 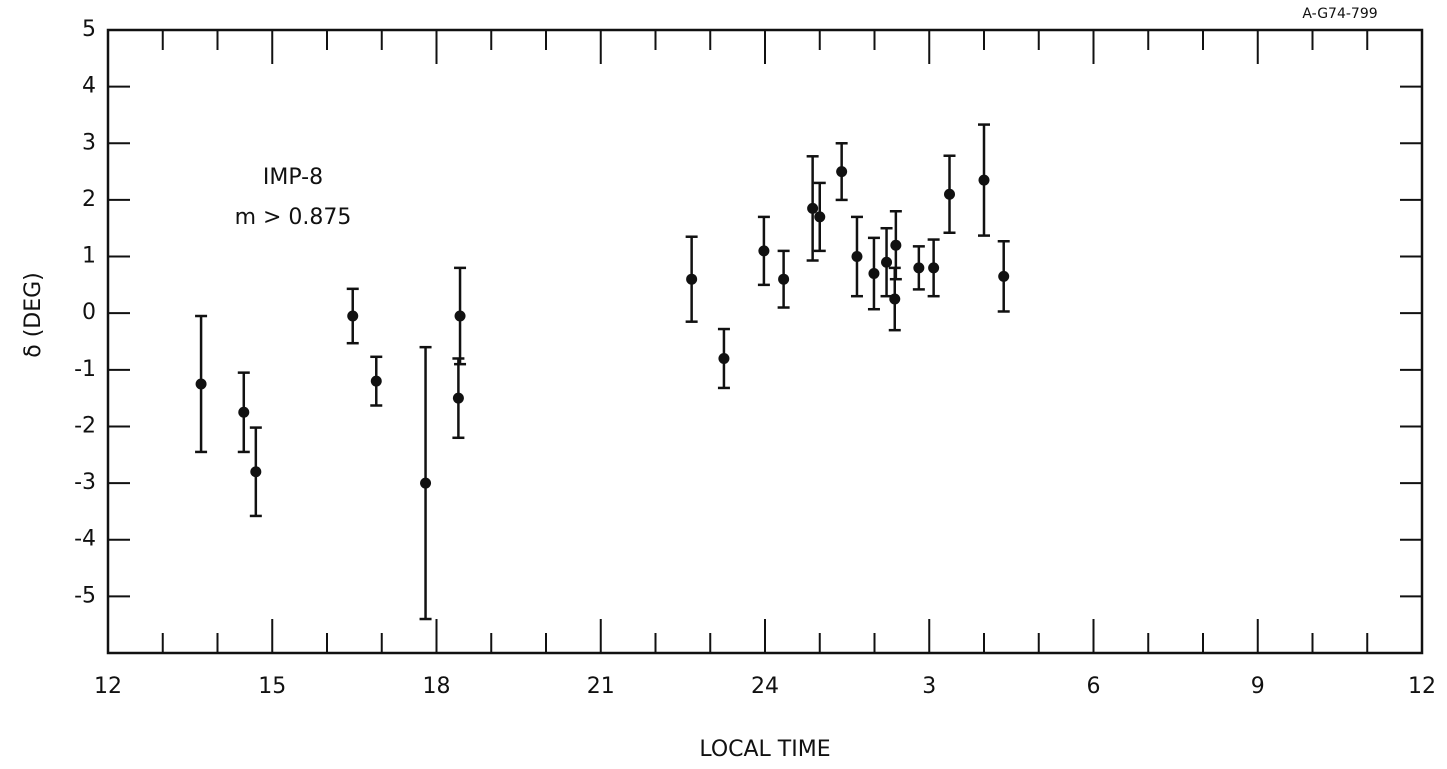 What do you see at coordinates (33, 315) in the screenshot?
I see `y-axis-label: δ (DEG)` at bounding box center [33, 315].